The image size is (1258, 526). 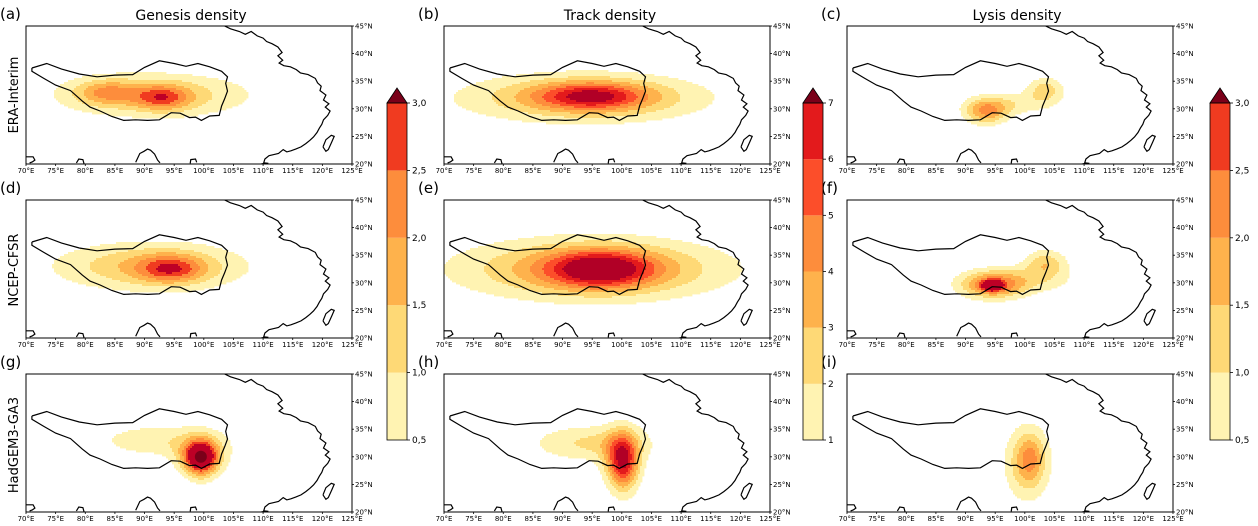 What do you see at coordinates (951, 91) in the screenshot?
I see `plateau-outline` at bounding box center [951, 91].